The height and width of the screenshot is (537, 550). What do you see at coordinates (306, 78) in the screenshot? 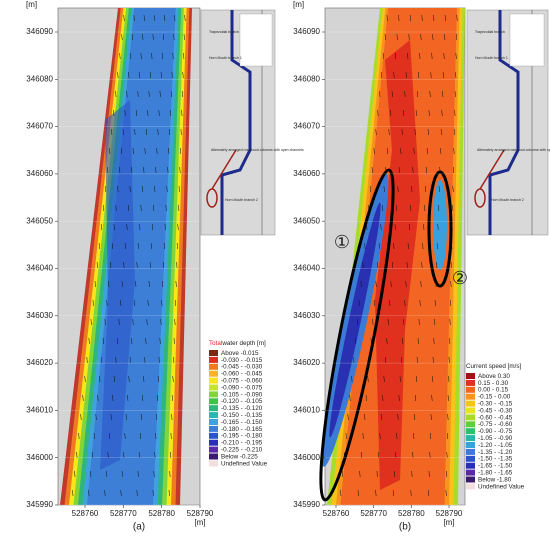
I see `y-tick-label: 346080` at bounding box center [306, 78].